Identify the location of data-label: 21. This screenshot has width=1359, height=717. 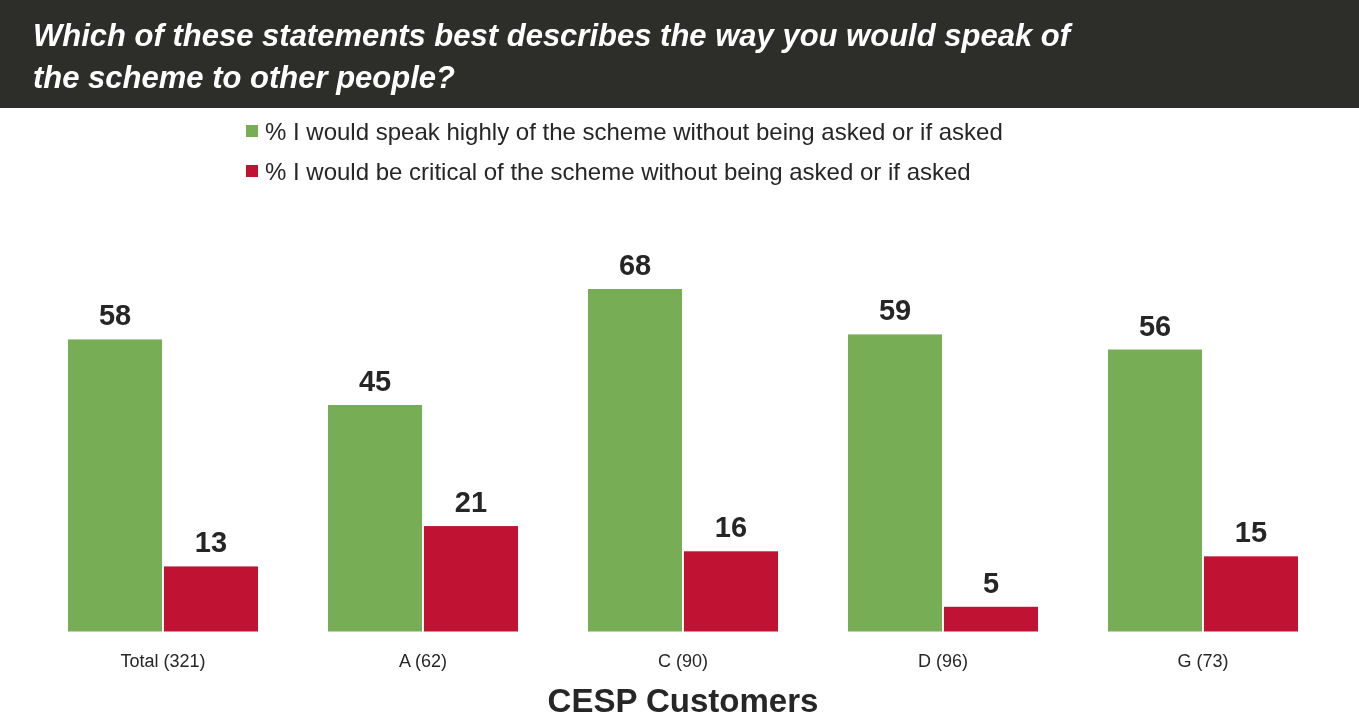
(471, 502).